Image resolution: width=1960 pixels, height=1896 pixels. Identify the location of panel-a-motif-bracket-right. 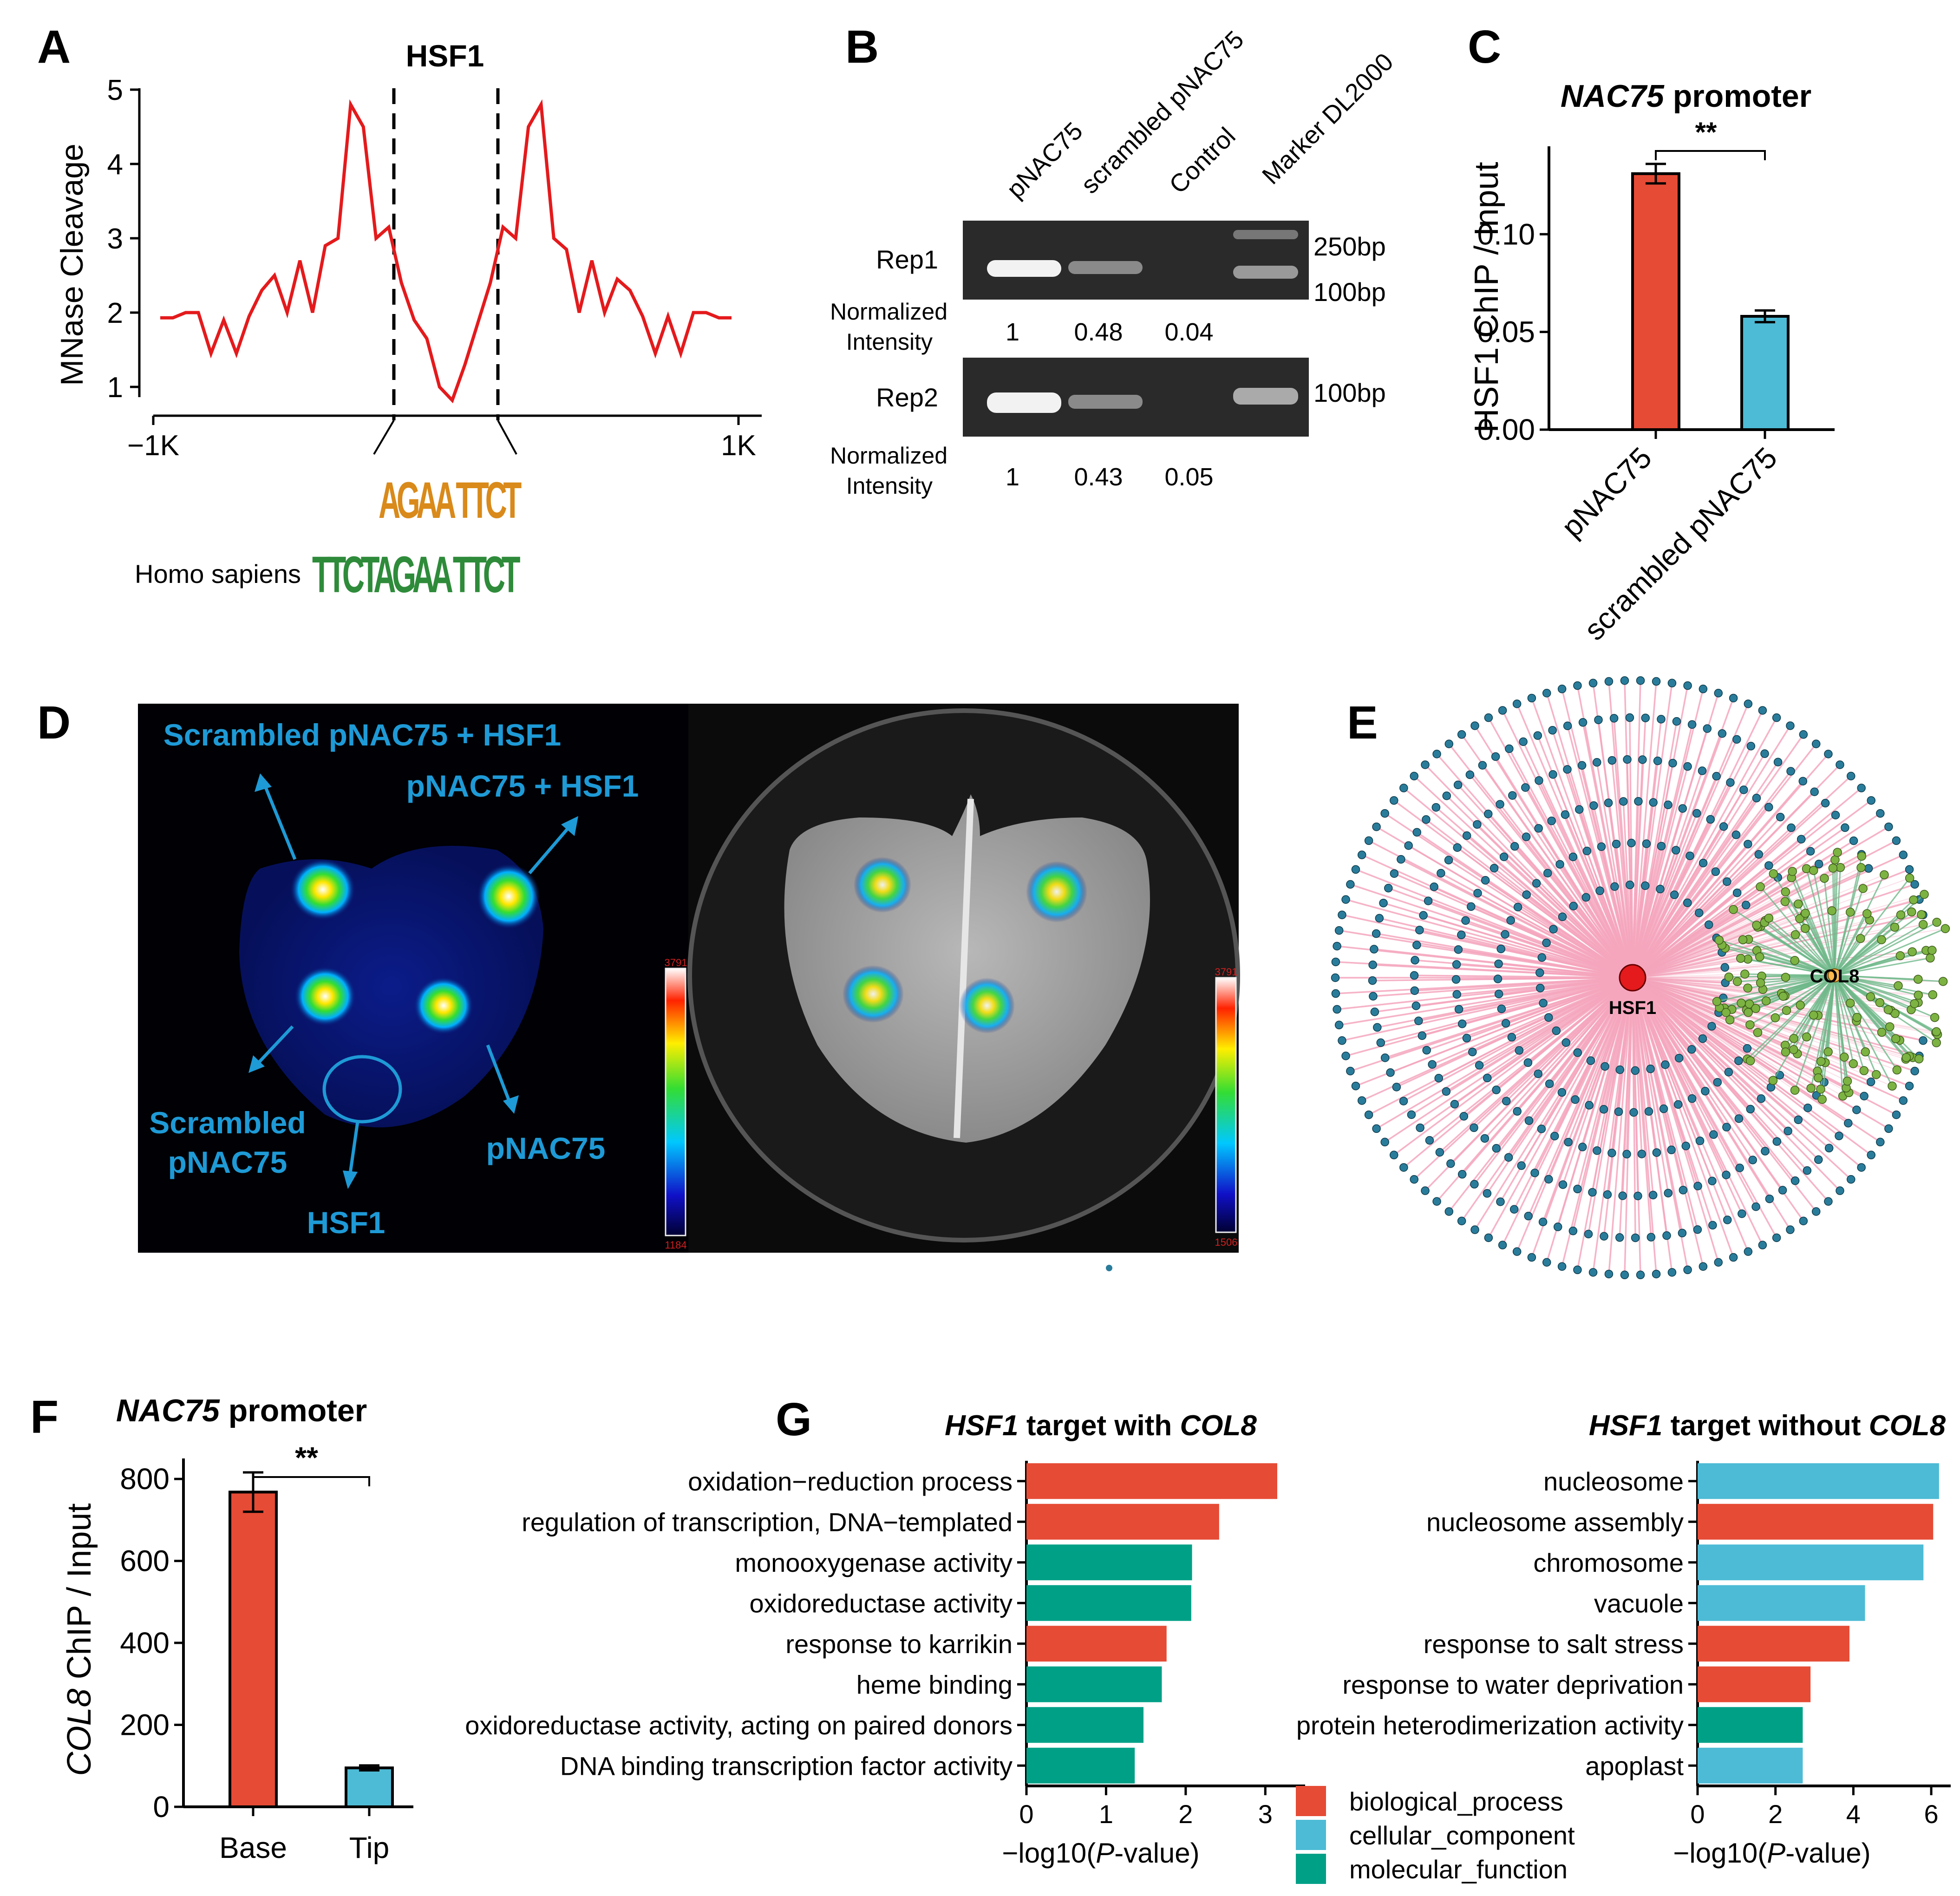
(507, 437).